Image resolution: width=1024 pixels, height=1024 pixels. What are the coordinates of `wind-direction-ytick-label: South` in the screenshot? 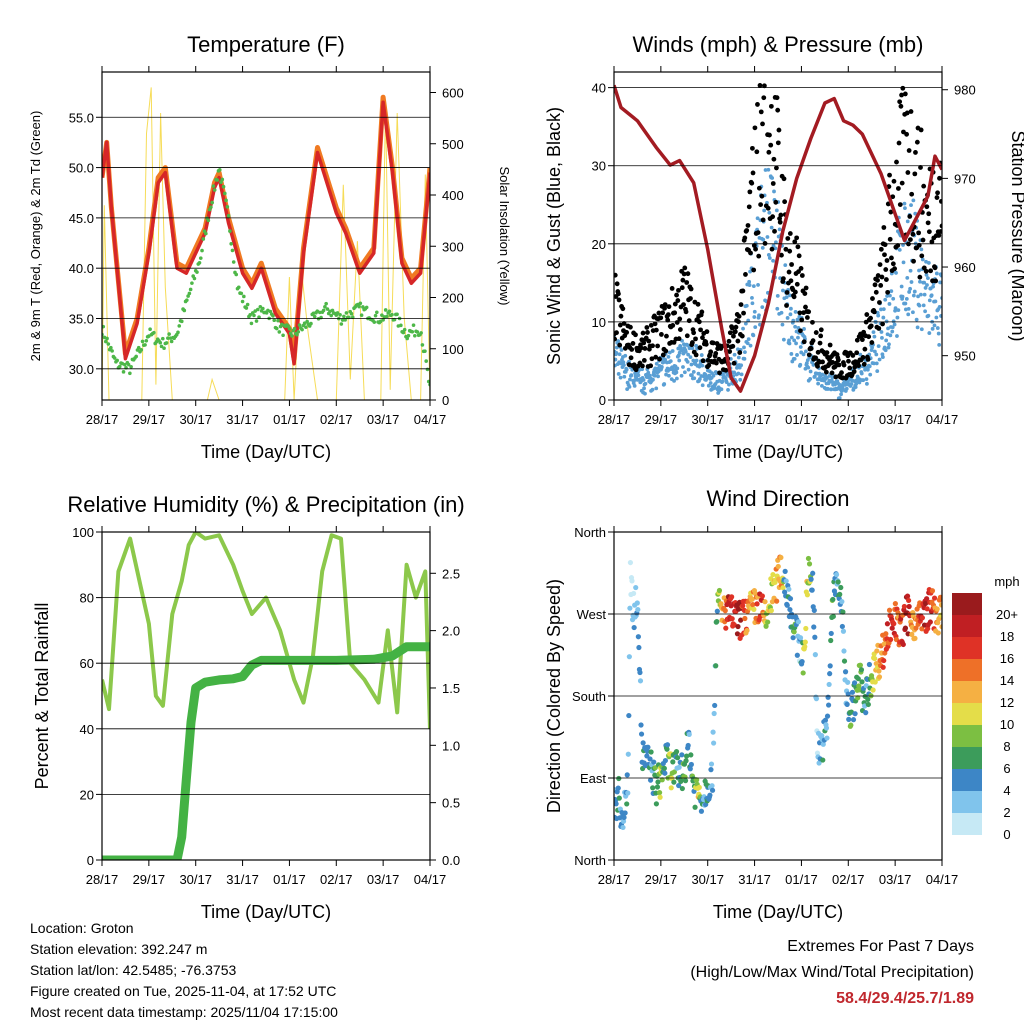 It's located at (589, 696).